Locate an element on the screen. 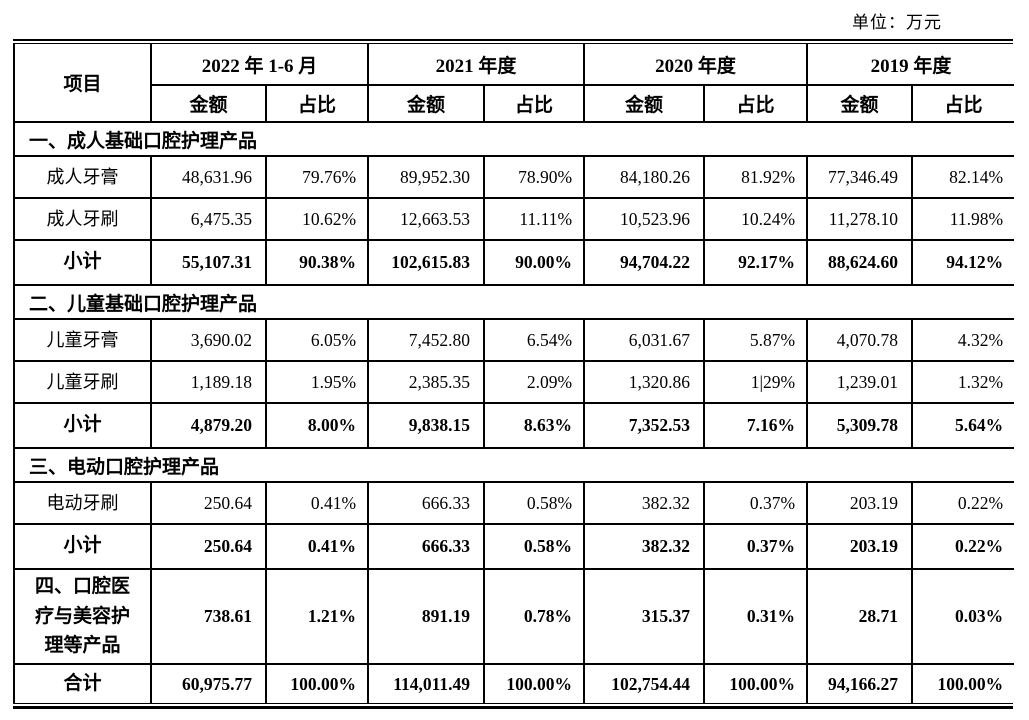 Image resolution: width=1029 pixels, height=720 pixels. ratio-cell: 0.03% is located at coordinates (963, 616).